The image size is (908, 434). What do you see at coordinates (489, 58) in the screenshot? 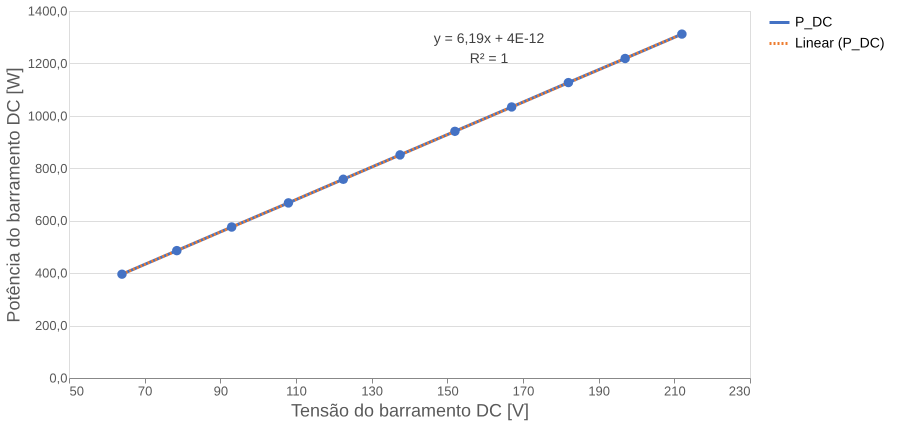
I see `annotation: R² = 1` at bounding box center [489, 58].